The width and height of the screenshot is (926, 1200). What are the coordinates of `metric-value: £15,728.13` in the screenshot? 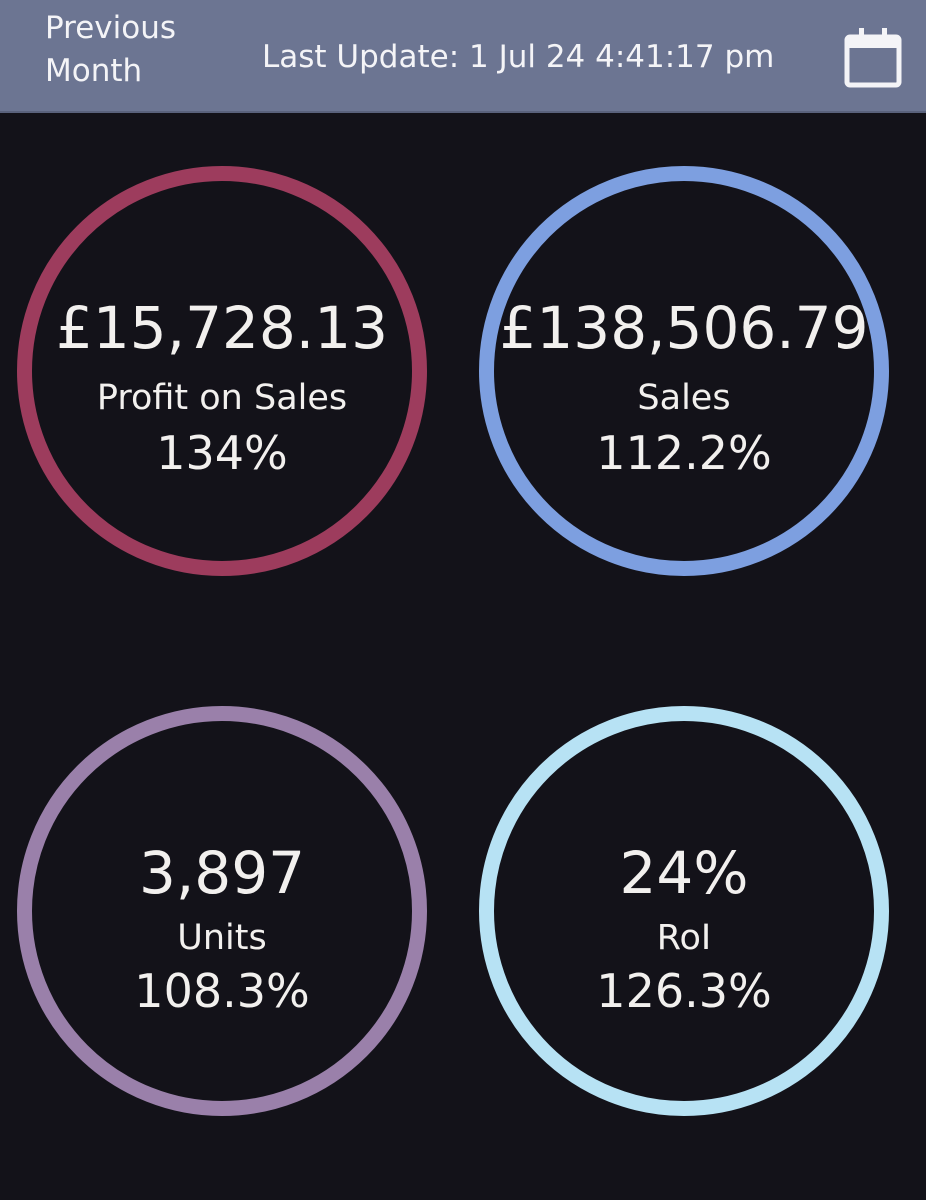 It's located at (222, 328).